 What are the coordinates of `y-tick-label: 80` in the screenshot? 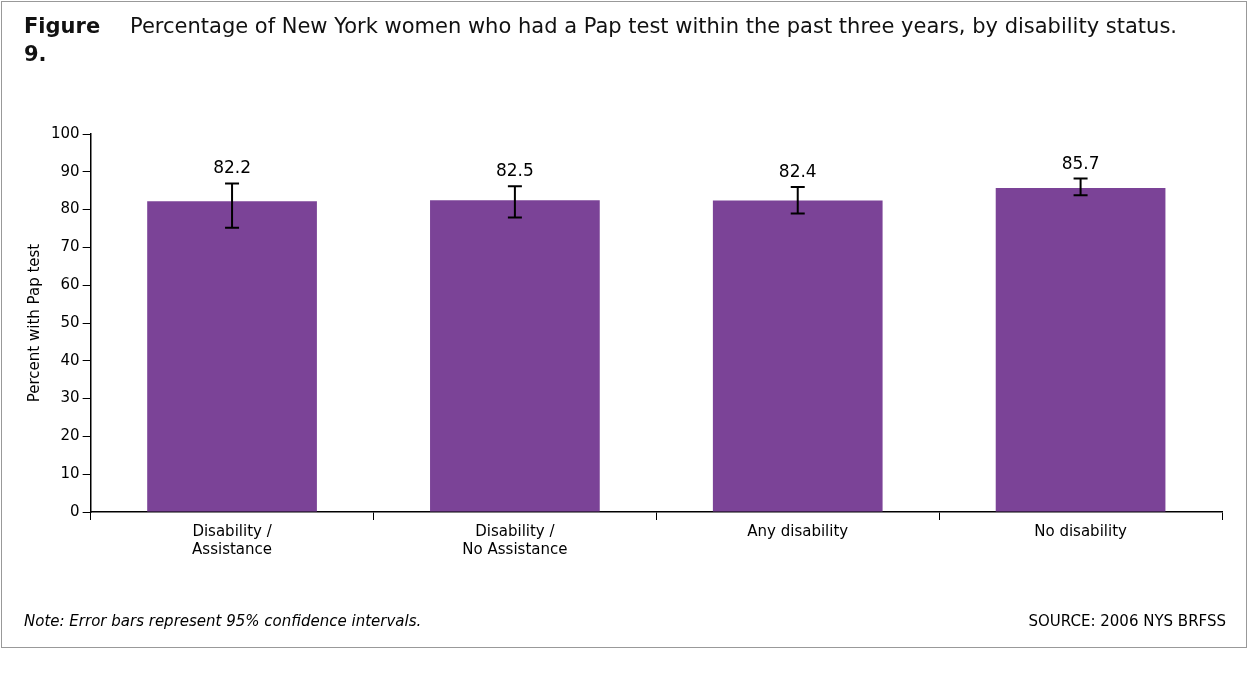 It's located at (70, 208).